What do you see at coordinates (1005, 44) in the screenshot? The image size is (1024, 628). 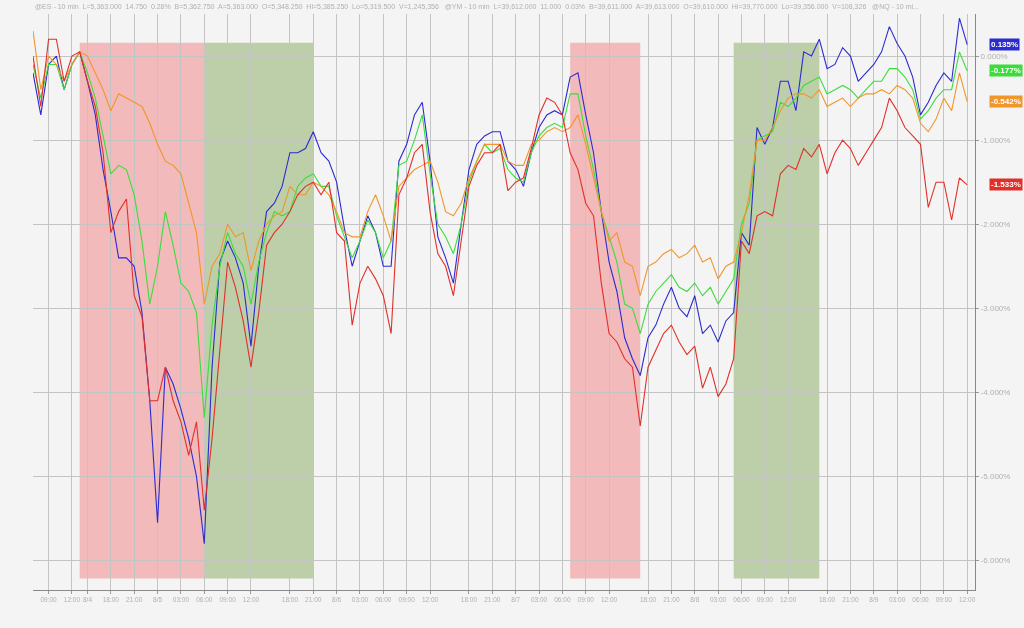 I see `text: 0.135%` at bounding box center [1005, 44].